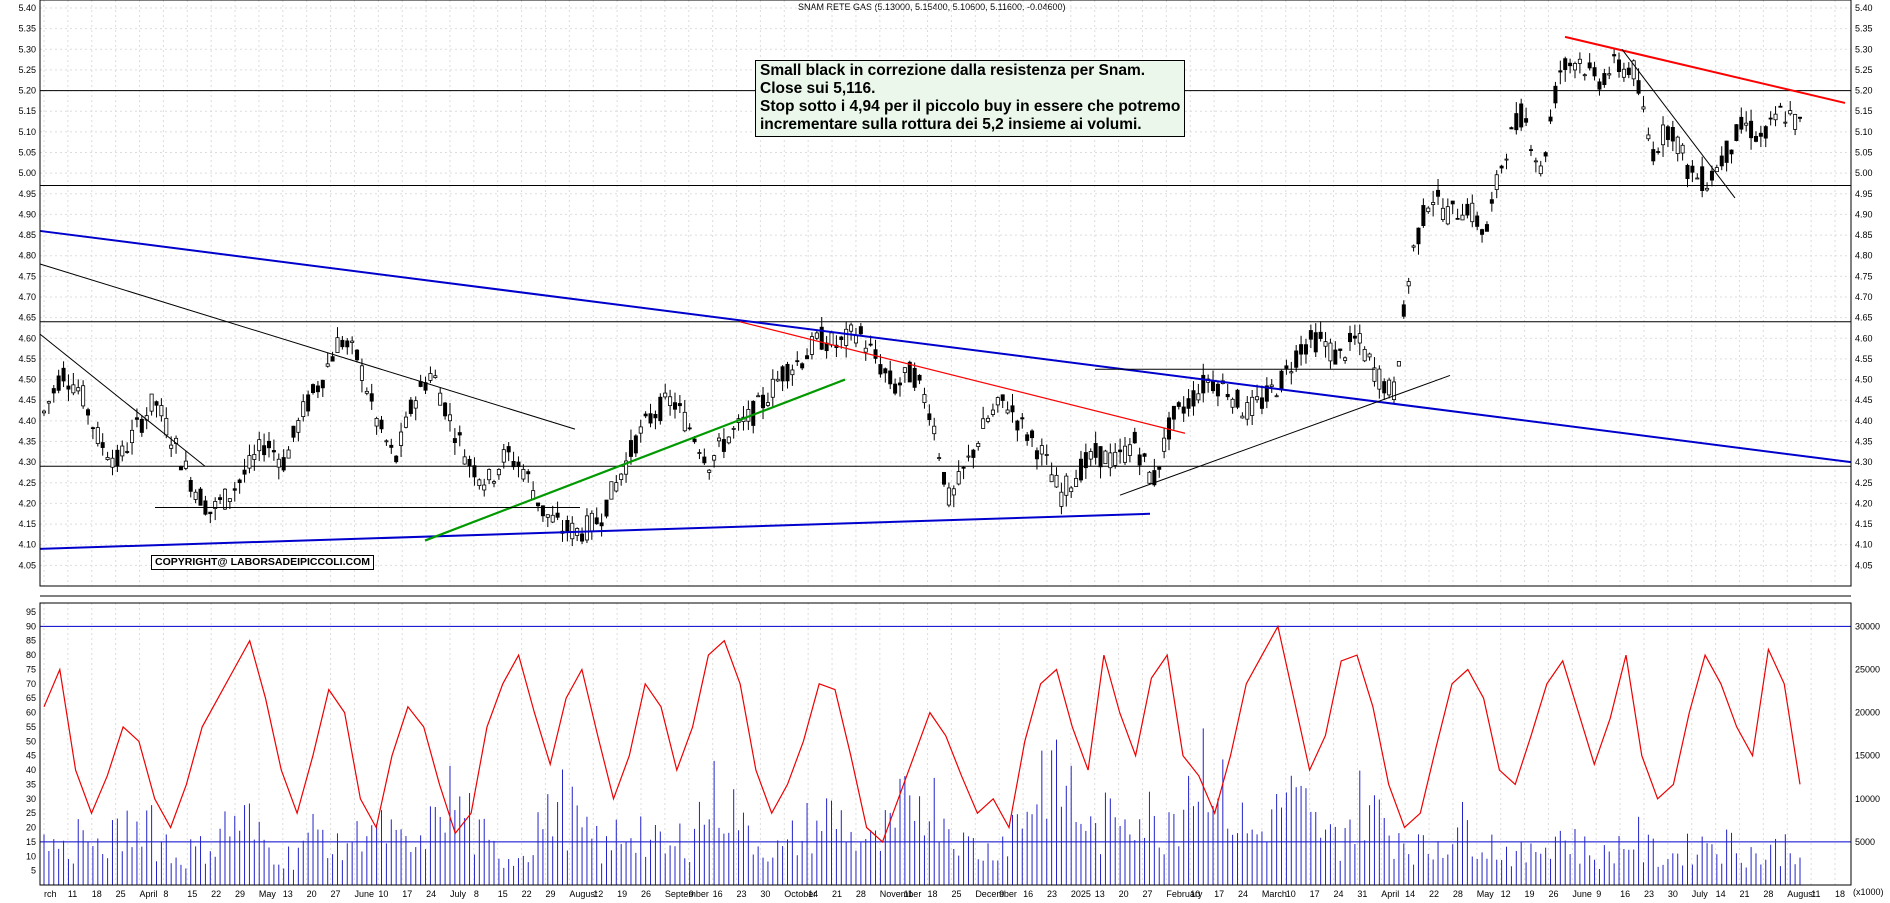 The image size is (1890, 903). Describe the element at coordinates (27, 483) in the screenshot. I see `price-tick-left: 4.25` at that location.